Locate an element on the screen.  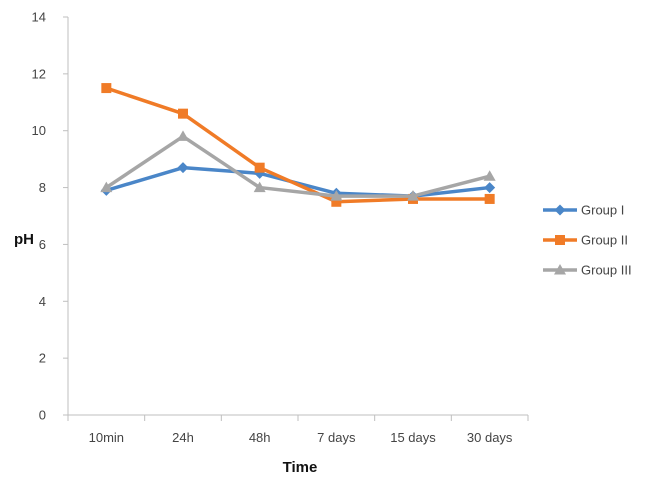
legend: Group I Group II Group III is located at coordinates (587, 240).